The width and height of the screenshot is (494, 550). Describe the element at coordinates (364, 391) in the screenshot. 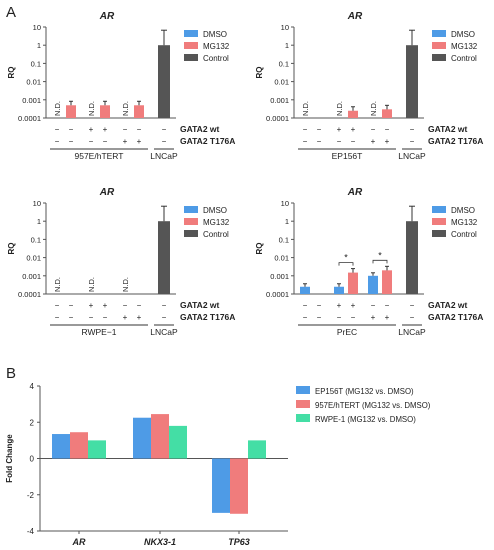

I see `legend-label: EP156T (MG132 vs. DMSO)` at that location.